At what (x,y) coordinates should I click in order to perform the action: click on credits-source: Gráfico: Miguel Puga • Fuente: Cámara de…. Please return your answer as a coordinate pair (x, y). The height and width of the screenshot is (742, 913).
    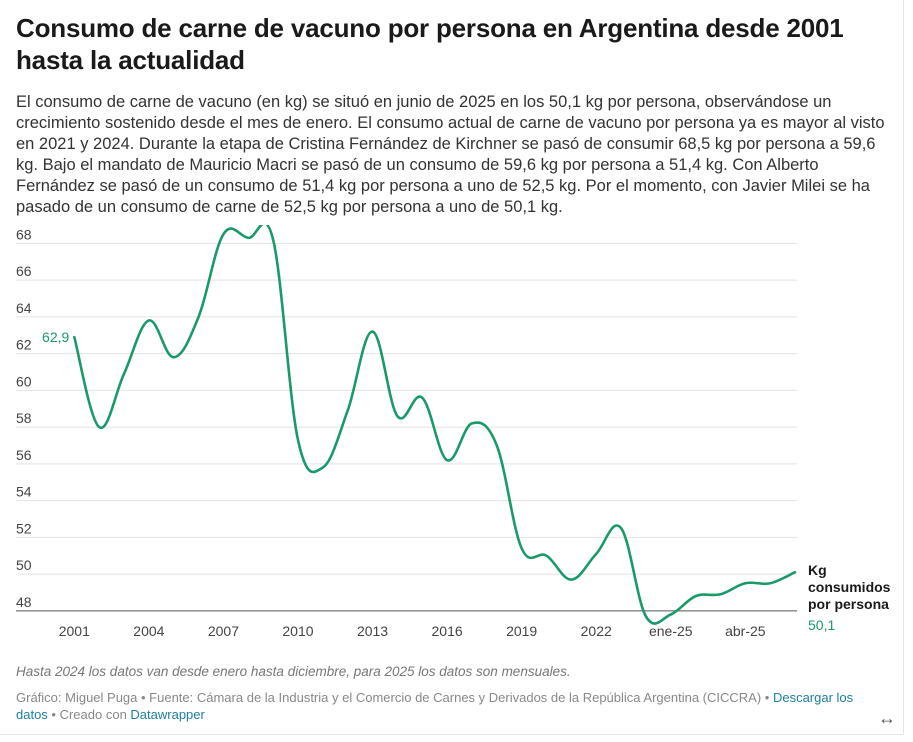
    Looking at the image, I should click on (394, 697).